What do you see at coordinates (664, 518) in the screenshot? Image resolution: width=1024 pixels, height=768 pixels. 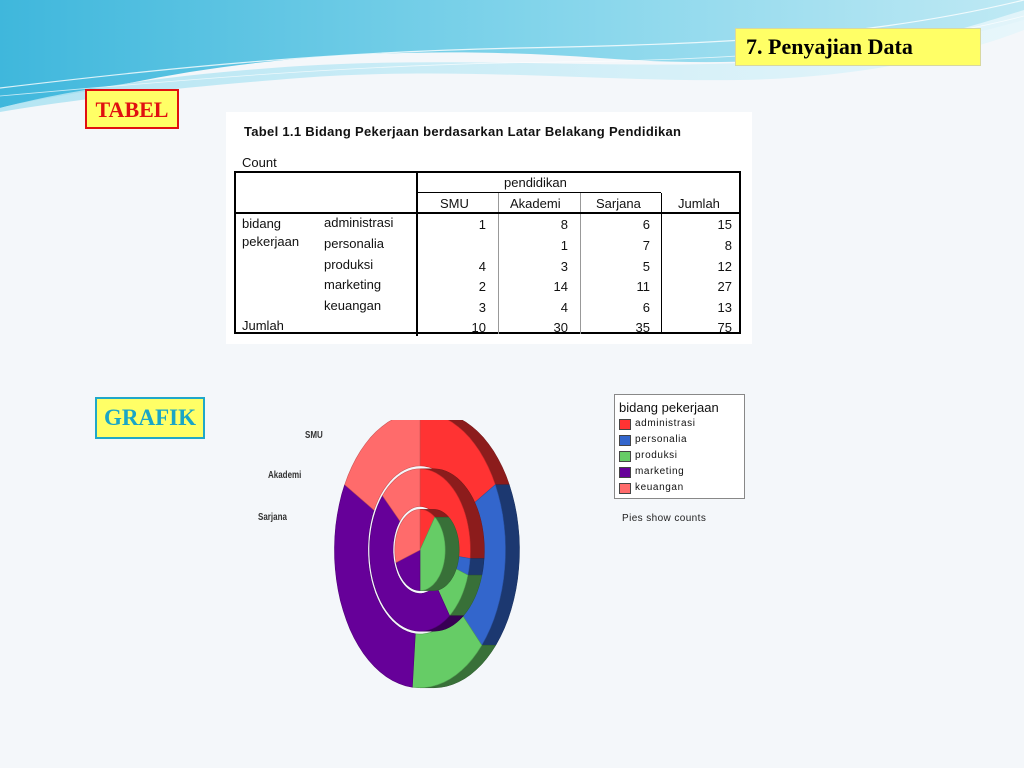 I see `pies-note: Pies show counts` at bounding box center [664, 518].